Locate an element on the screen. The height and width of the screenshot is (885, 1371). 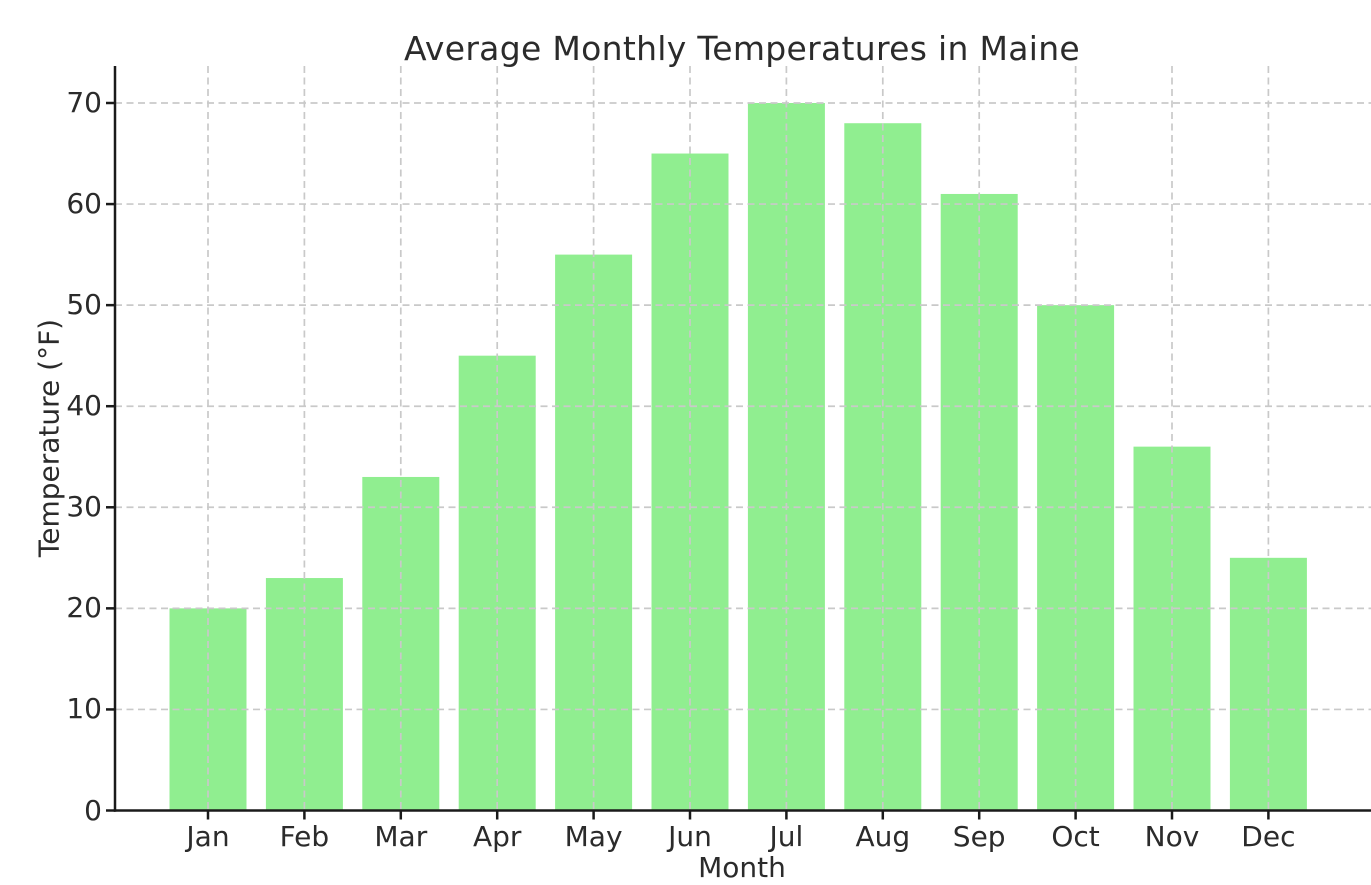
x-tick-label-may: May is located at coordinates (593, 836).